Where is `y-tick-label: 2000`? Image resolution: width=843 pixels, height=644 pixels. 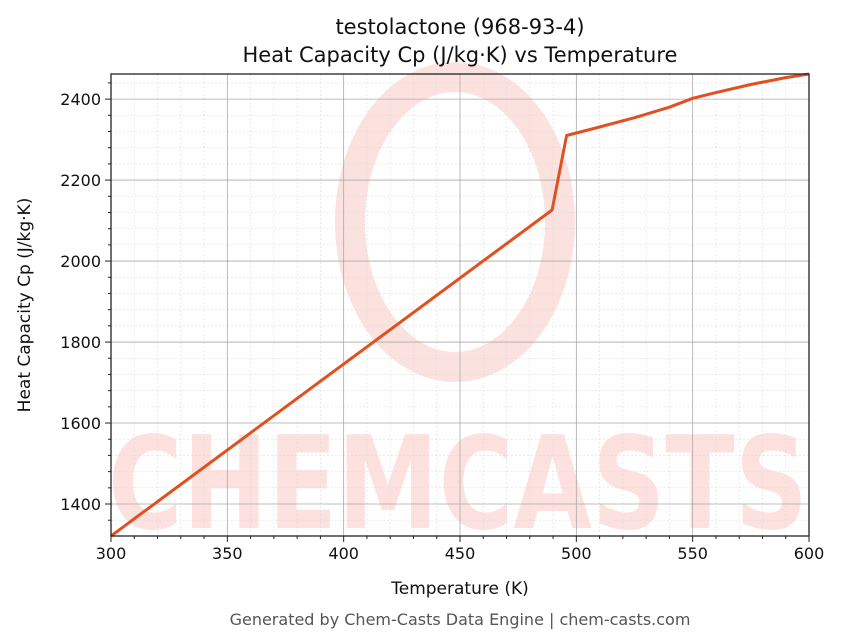
y-tick-label: 2000 is located at coordinates (80, 261).